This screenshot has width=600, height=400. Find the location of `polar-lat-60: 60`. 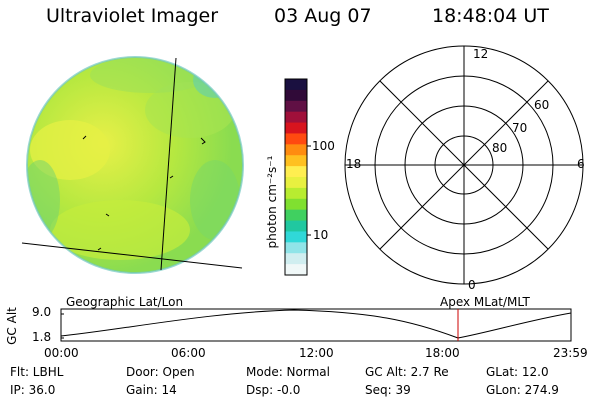

polar-lat-60: 60 is located at coordinates (542, 105).